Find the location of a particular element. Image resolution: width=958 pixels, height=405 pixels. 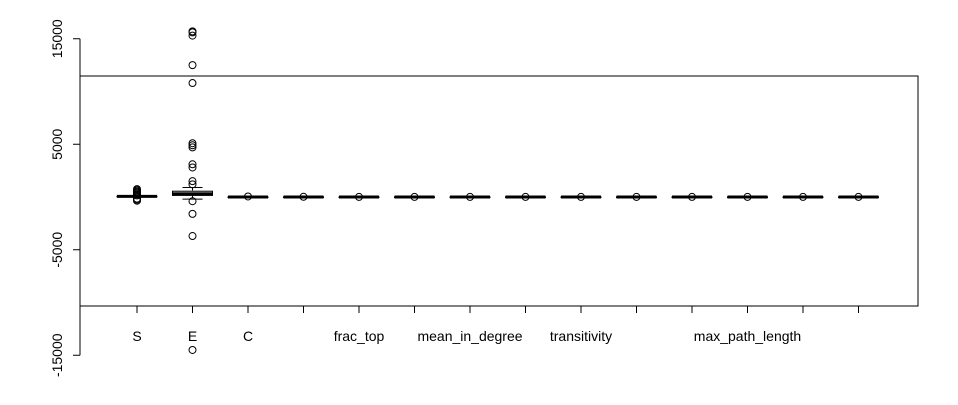

y-tick-label: 5000 is located at coordinates (57, 143).